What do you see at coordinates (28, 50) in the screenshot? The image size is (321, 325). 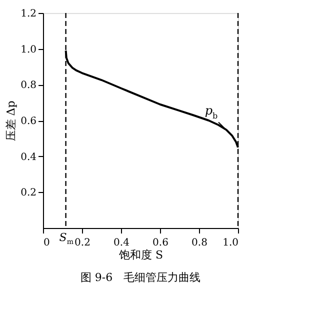 I see `y-tick-label: 1.0` at bounding box center [28, 50].